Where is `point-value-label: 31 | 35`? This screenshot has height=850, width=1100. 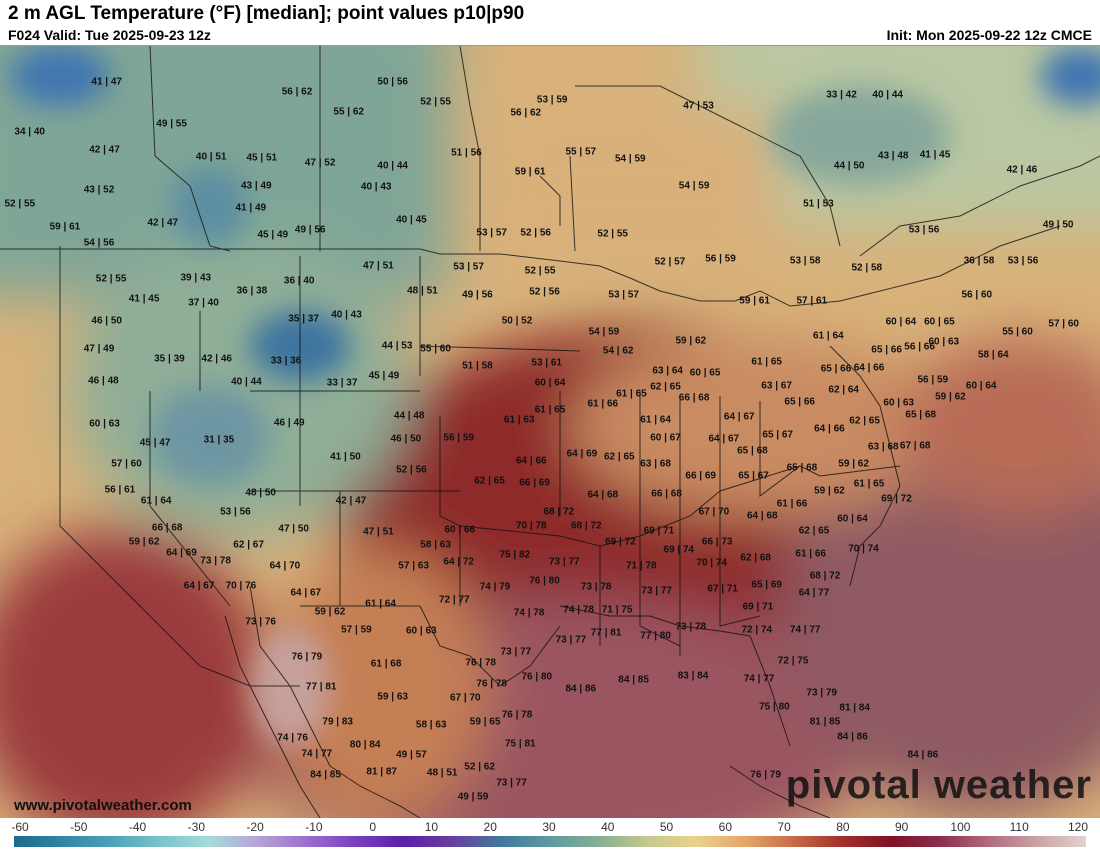 point-value-label: 31 | 35 is located at coordinates (219, 440).